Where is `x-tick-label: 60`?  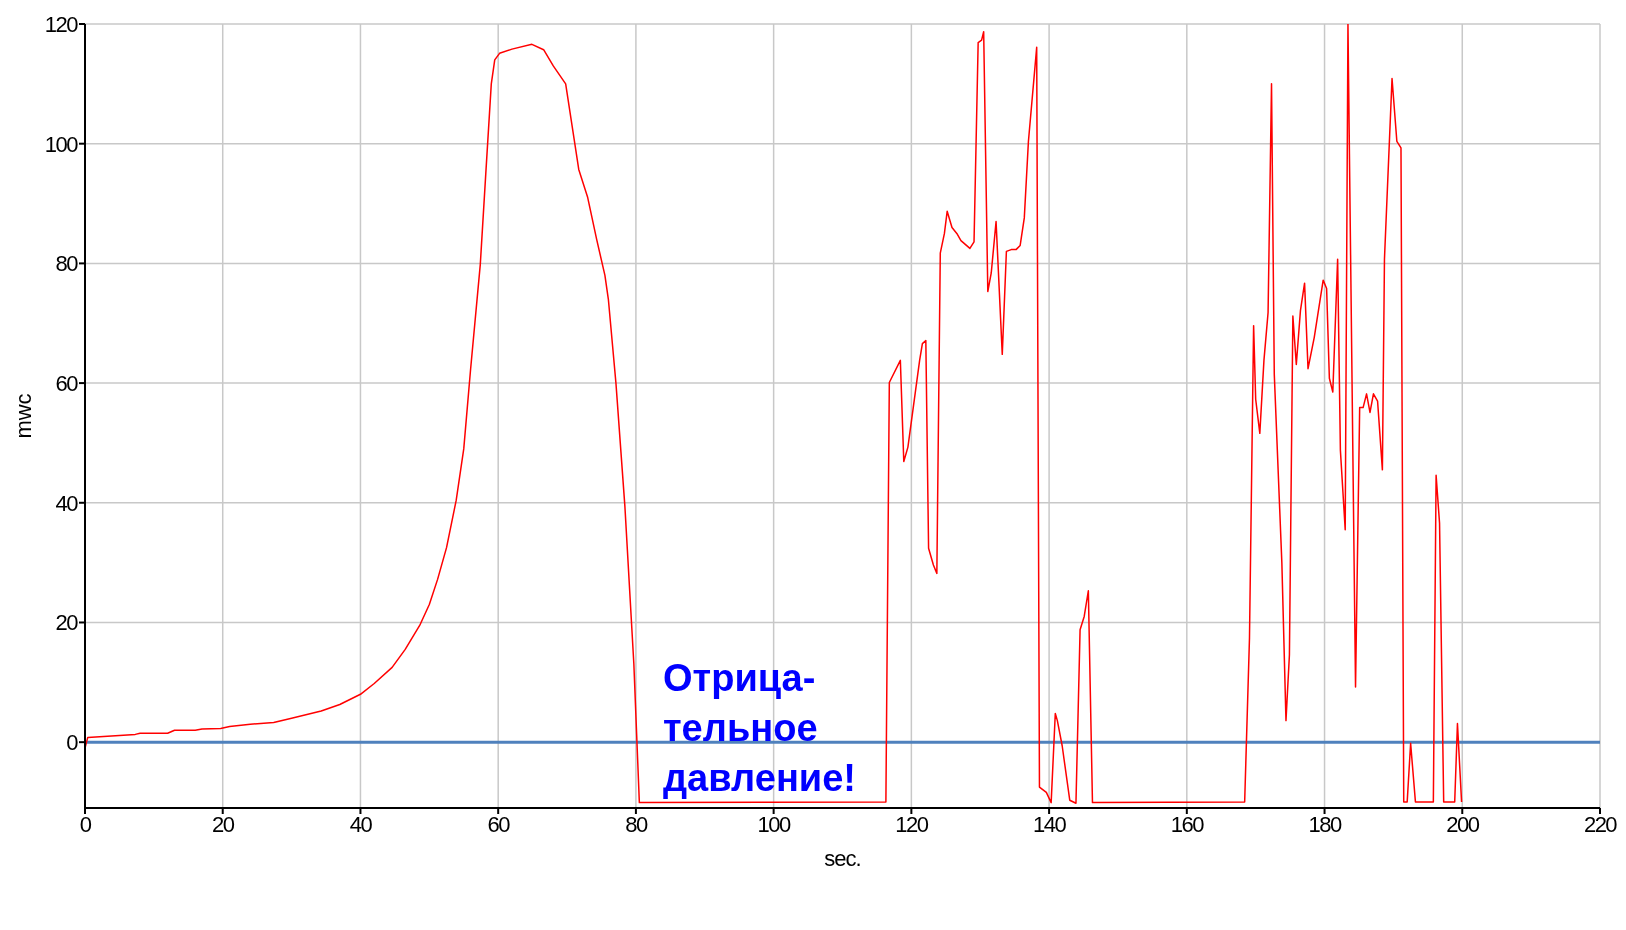 x-tick-label: 60 is located at coordinates (499, 824).